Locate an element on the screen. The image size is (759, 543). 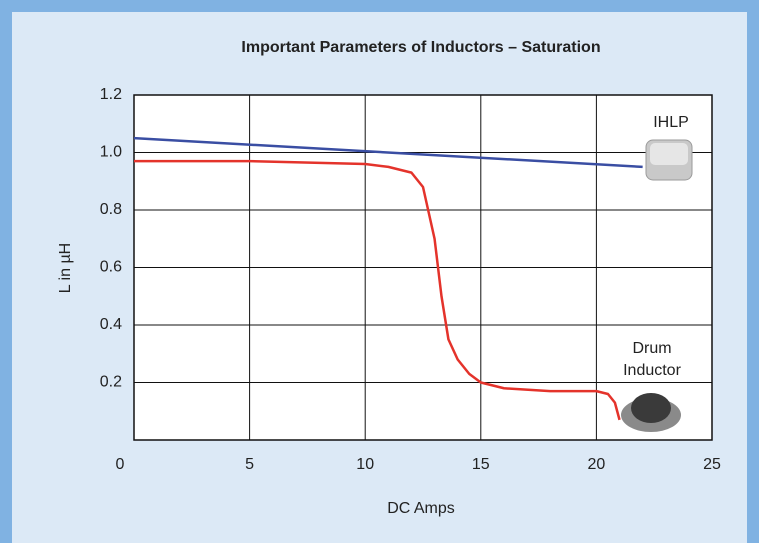
x-tick-label: 5 is located at coordinates (249, 464).